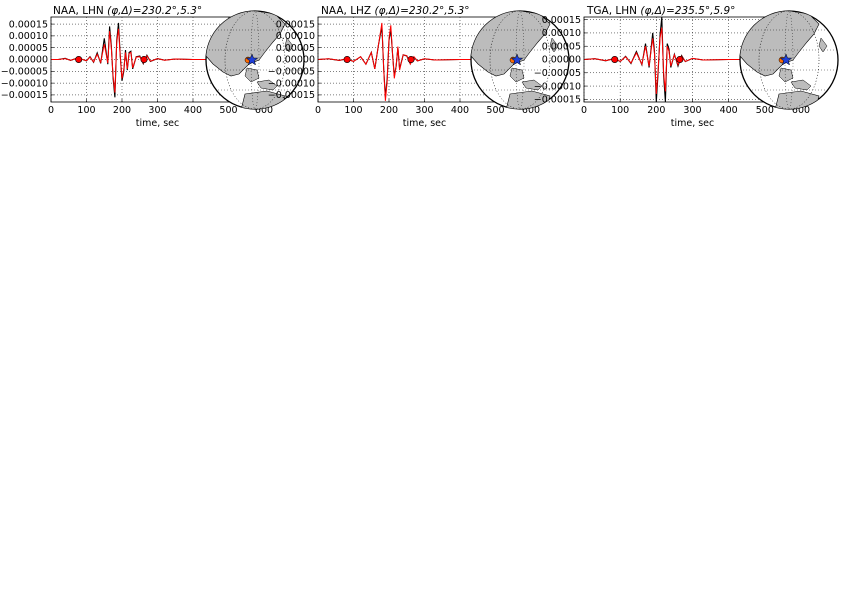 Image resolution: width=842 pixels, height=595 pixels. What do you see at coordinates (158, 123) in the screenshot?
I see `panel-1-xlabel: time, sec` at bounding box center [158, 123].